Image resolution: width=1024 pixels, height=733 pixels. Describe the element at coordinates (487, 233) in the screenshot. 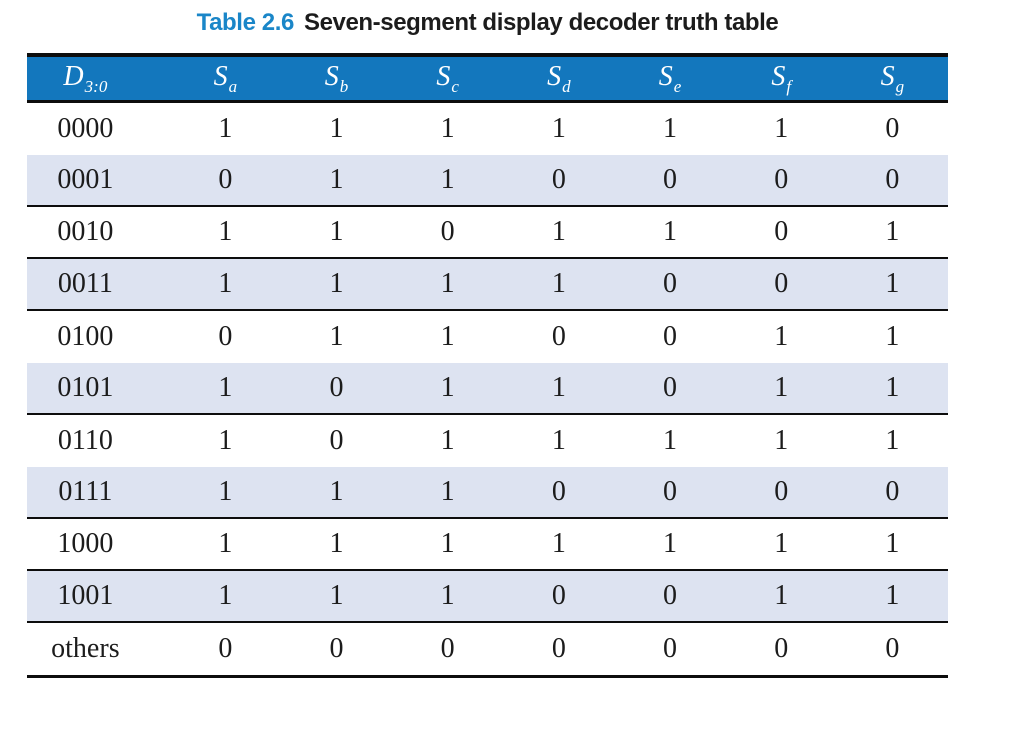

I see `table-row: 0010 1 1 0 1 1 0 1` at that location.